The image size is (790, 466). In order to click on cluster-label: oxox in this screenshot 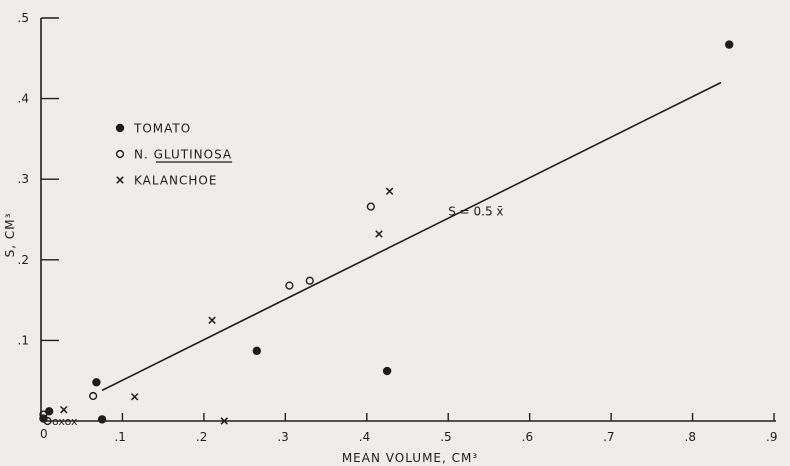, I will do `click(65, 421)`.